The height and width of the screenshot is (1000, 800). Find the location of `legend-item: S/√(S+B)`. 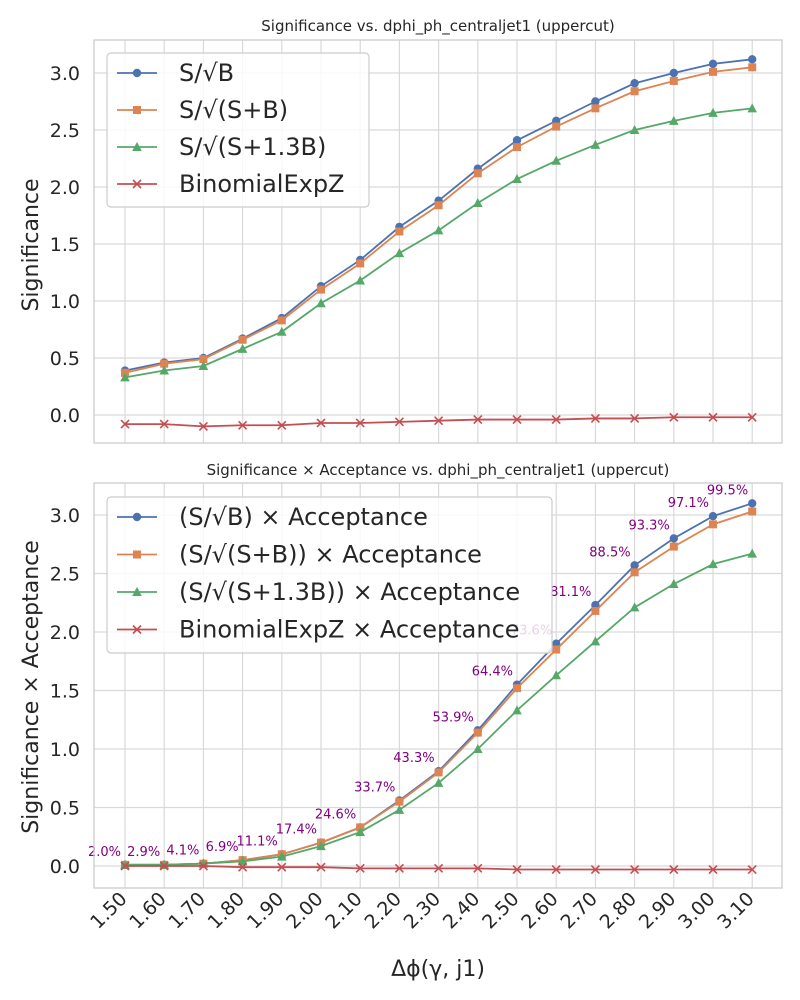

legend-item: S/√(S+B) is located at coordinates (202, 110).